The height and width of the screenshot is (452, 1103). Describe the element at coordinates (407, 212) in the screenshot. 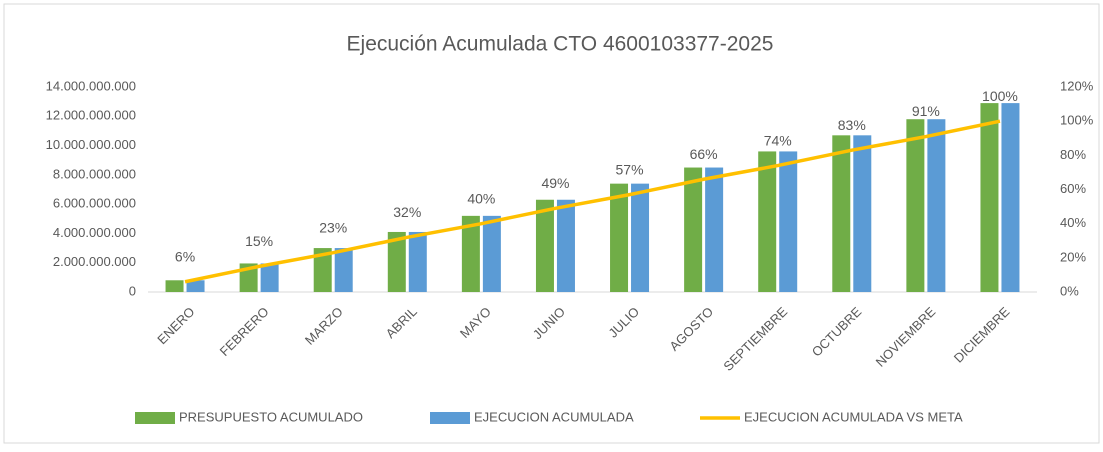

I see `data-label: 32%` at that location.